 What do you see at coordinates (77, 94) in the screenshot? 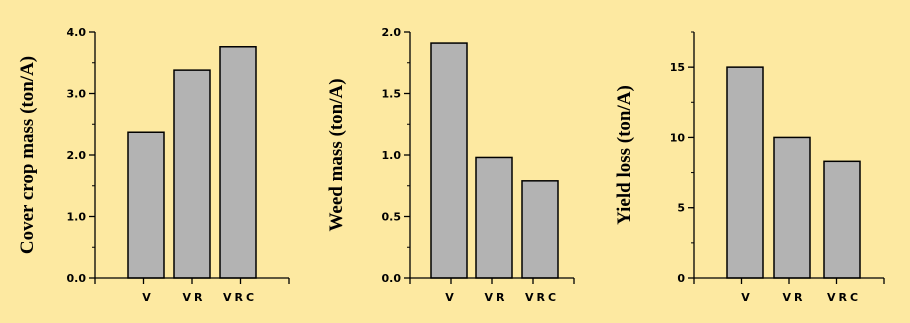
I see `y-tick-label: 3.0` at bounding box center [77, 94].